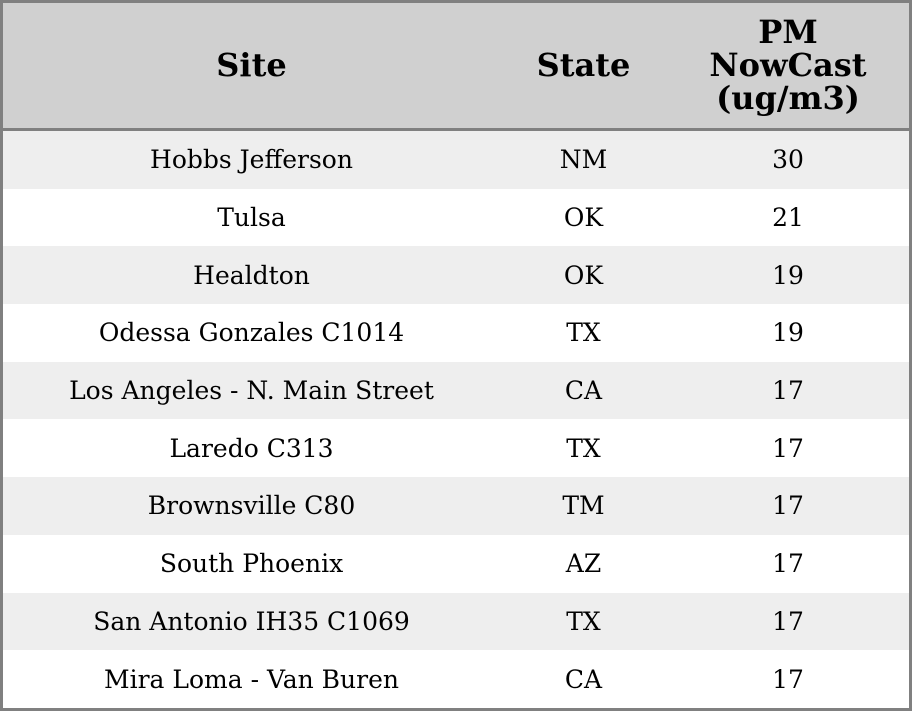 The image size is (912, 711). I want to click on table-row: Healdton OK 19, so click(456, 275).